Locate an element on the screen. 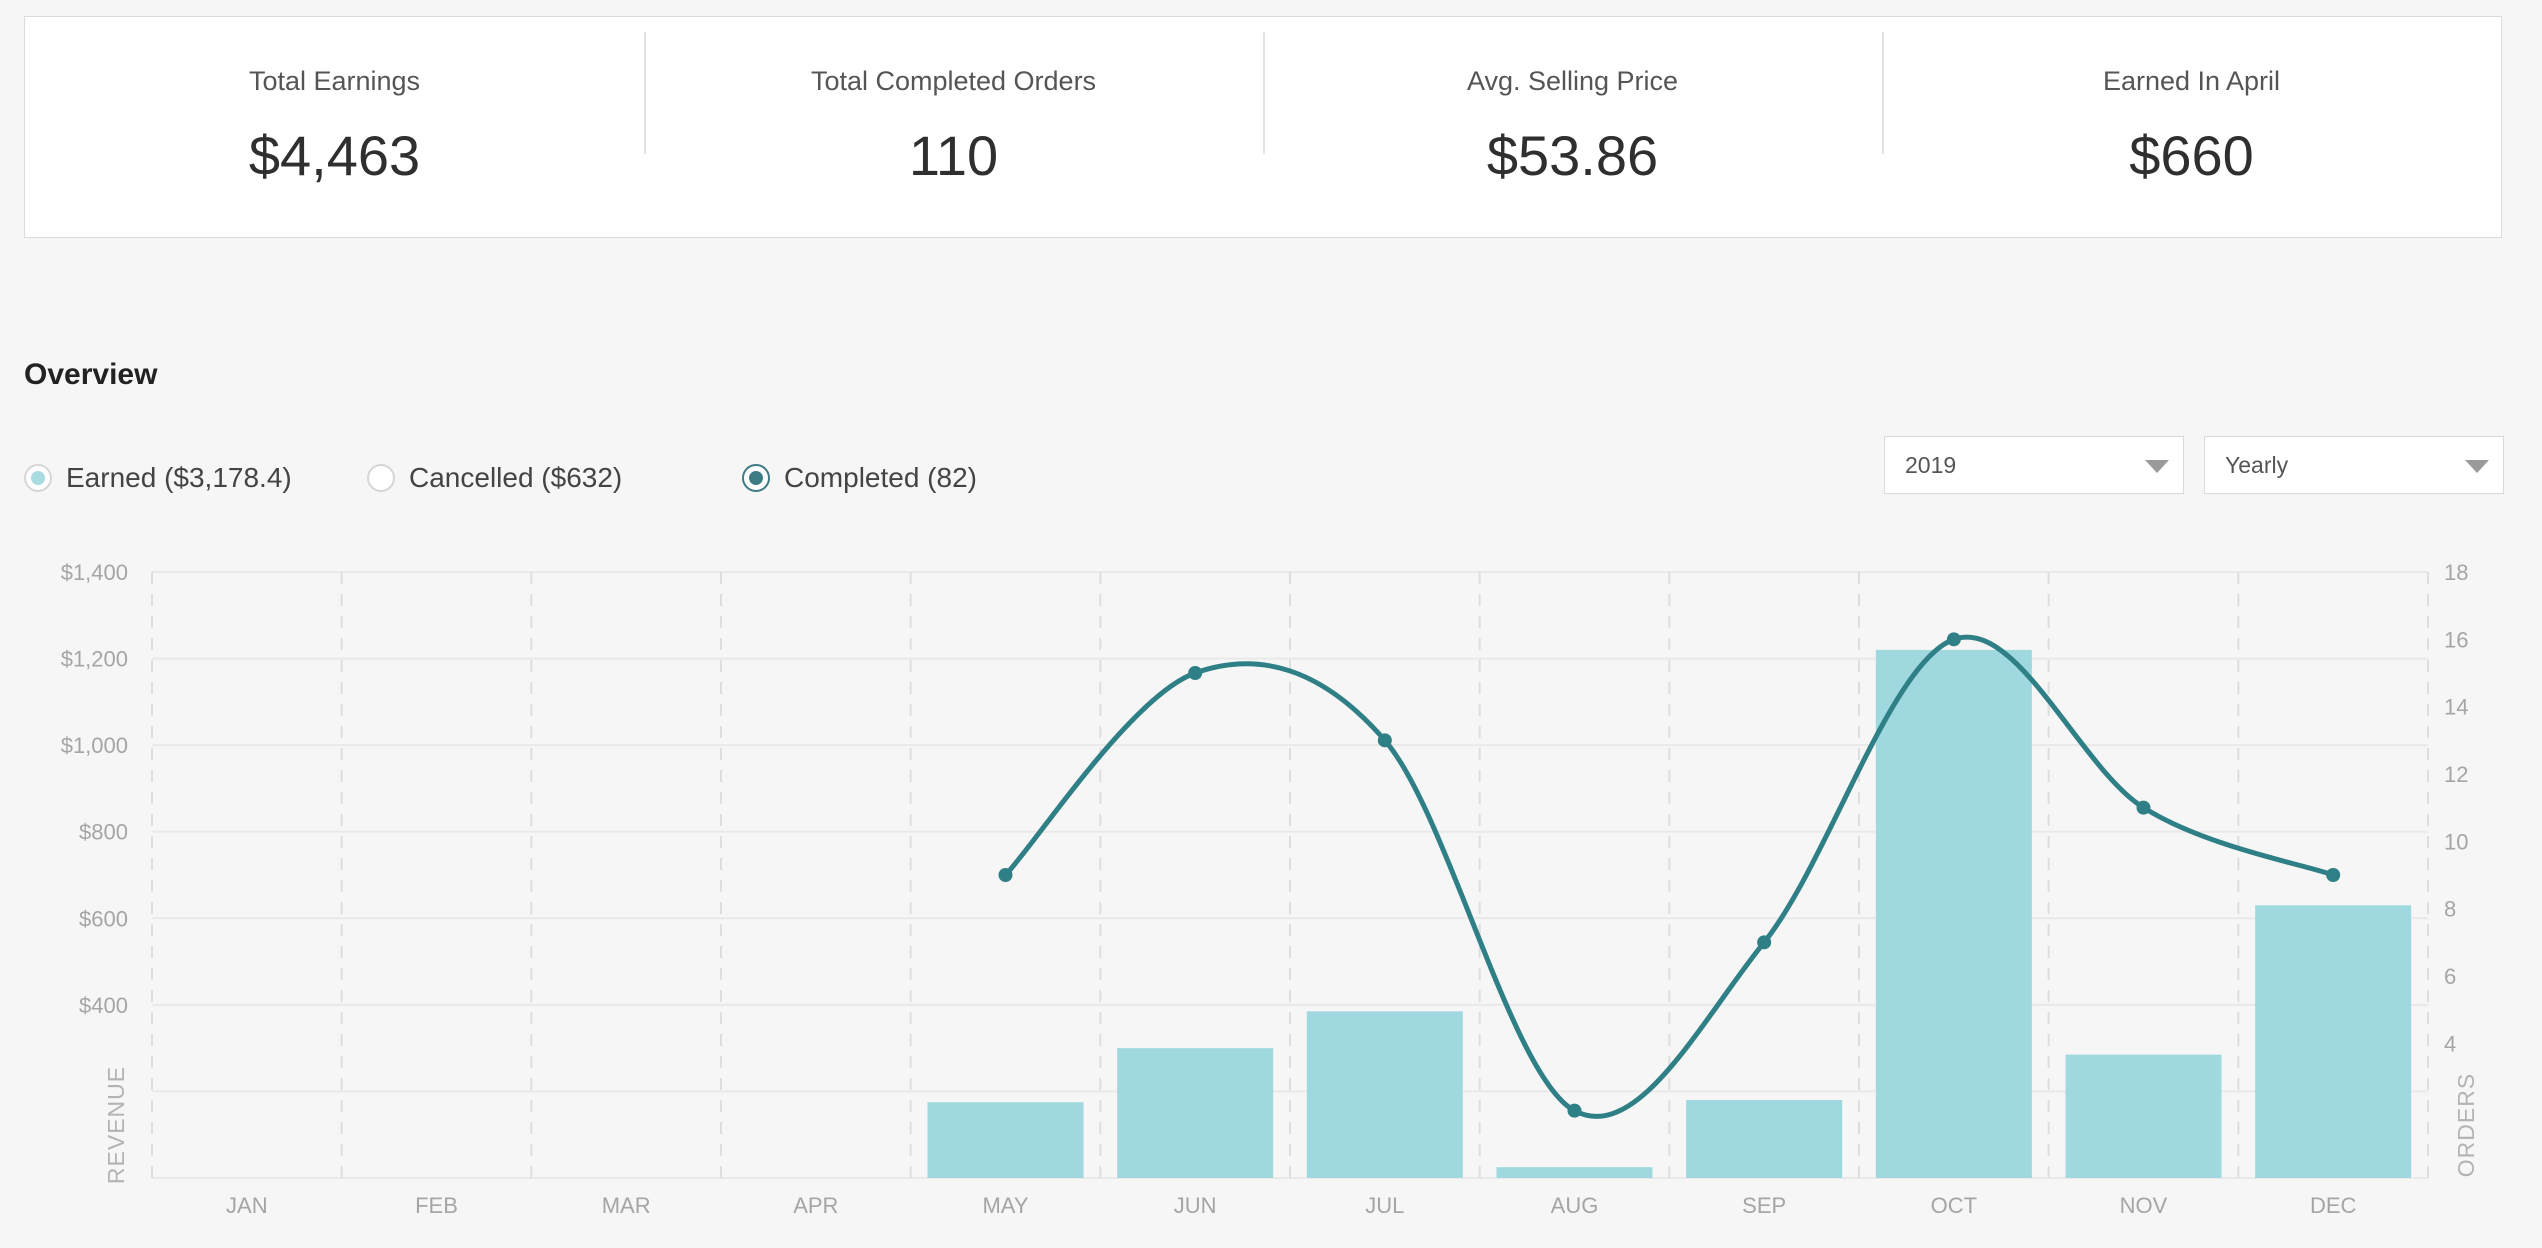 The width and height of the screenshot is (2542, 1248). stat-label: Avg. Selling Price is located at coordinates (1572, 81).